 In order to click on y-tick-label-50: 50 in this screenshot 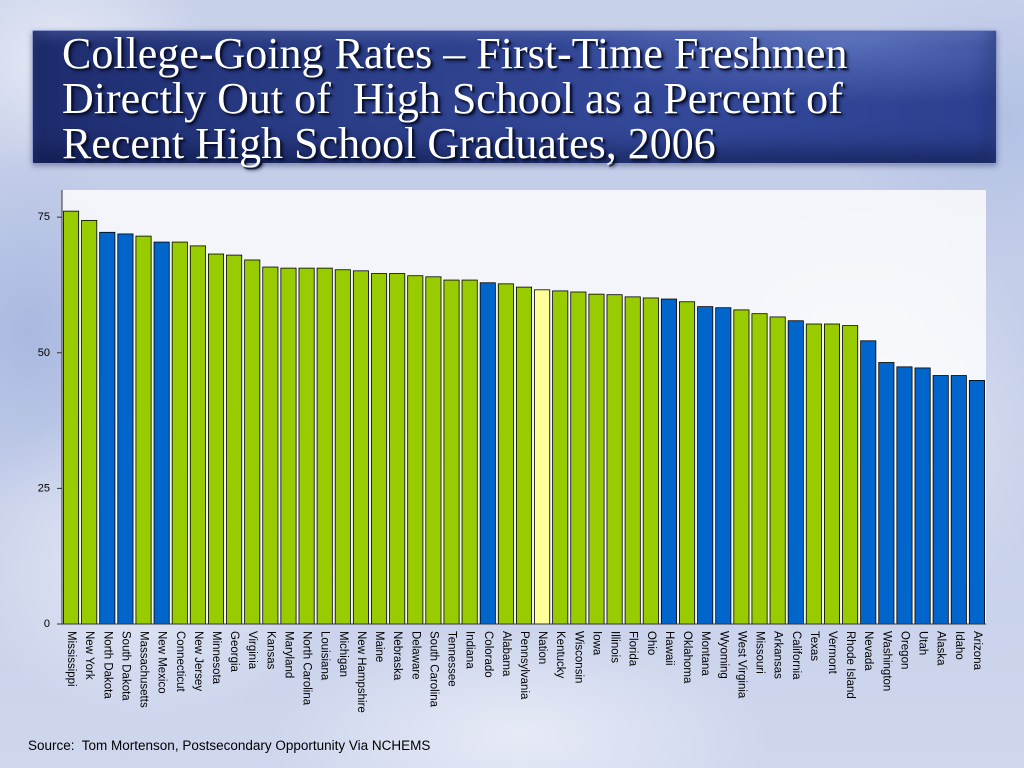, I will do `click(44, 353)`.